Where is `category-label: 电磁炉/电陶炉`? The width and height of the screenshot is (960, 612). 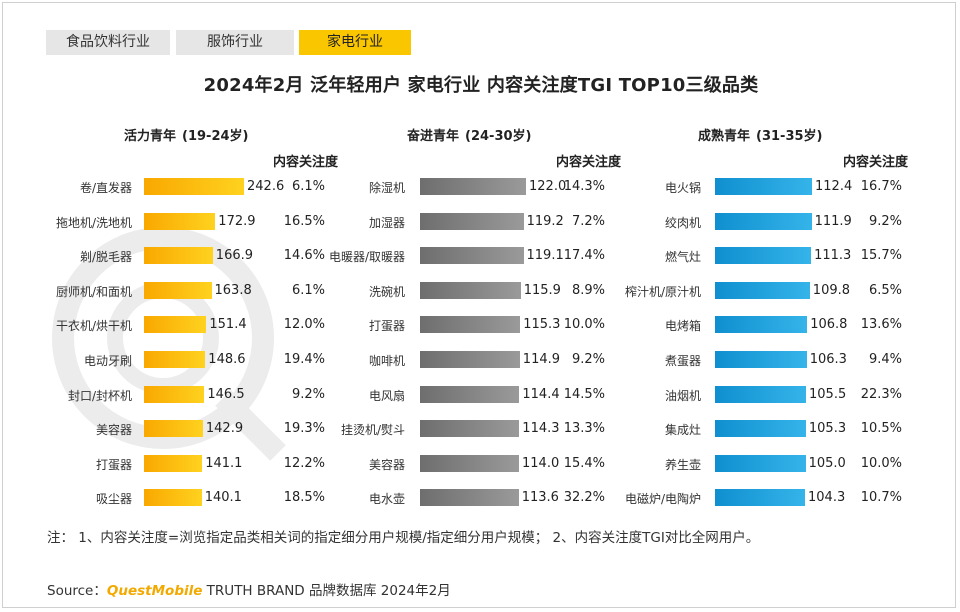
category-label: 电磁炉/电陶炉 is located at coordinates (662, 499).